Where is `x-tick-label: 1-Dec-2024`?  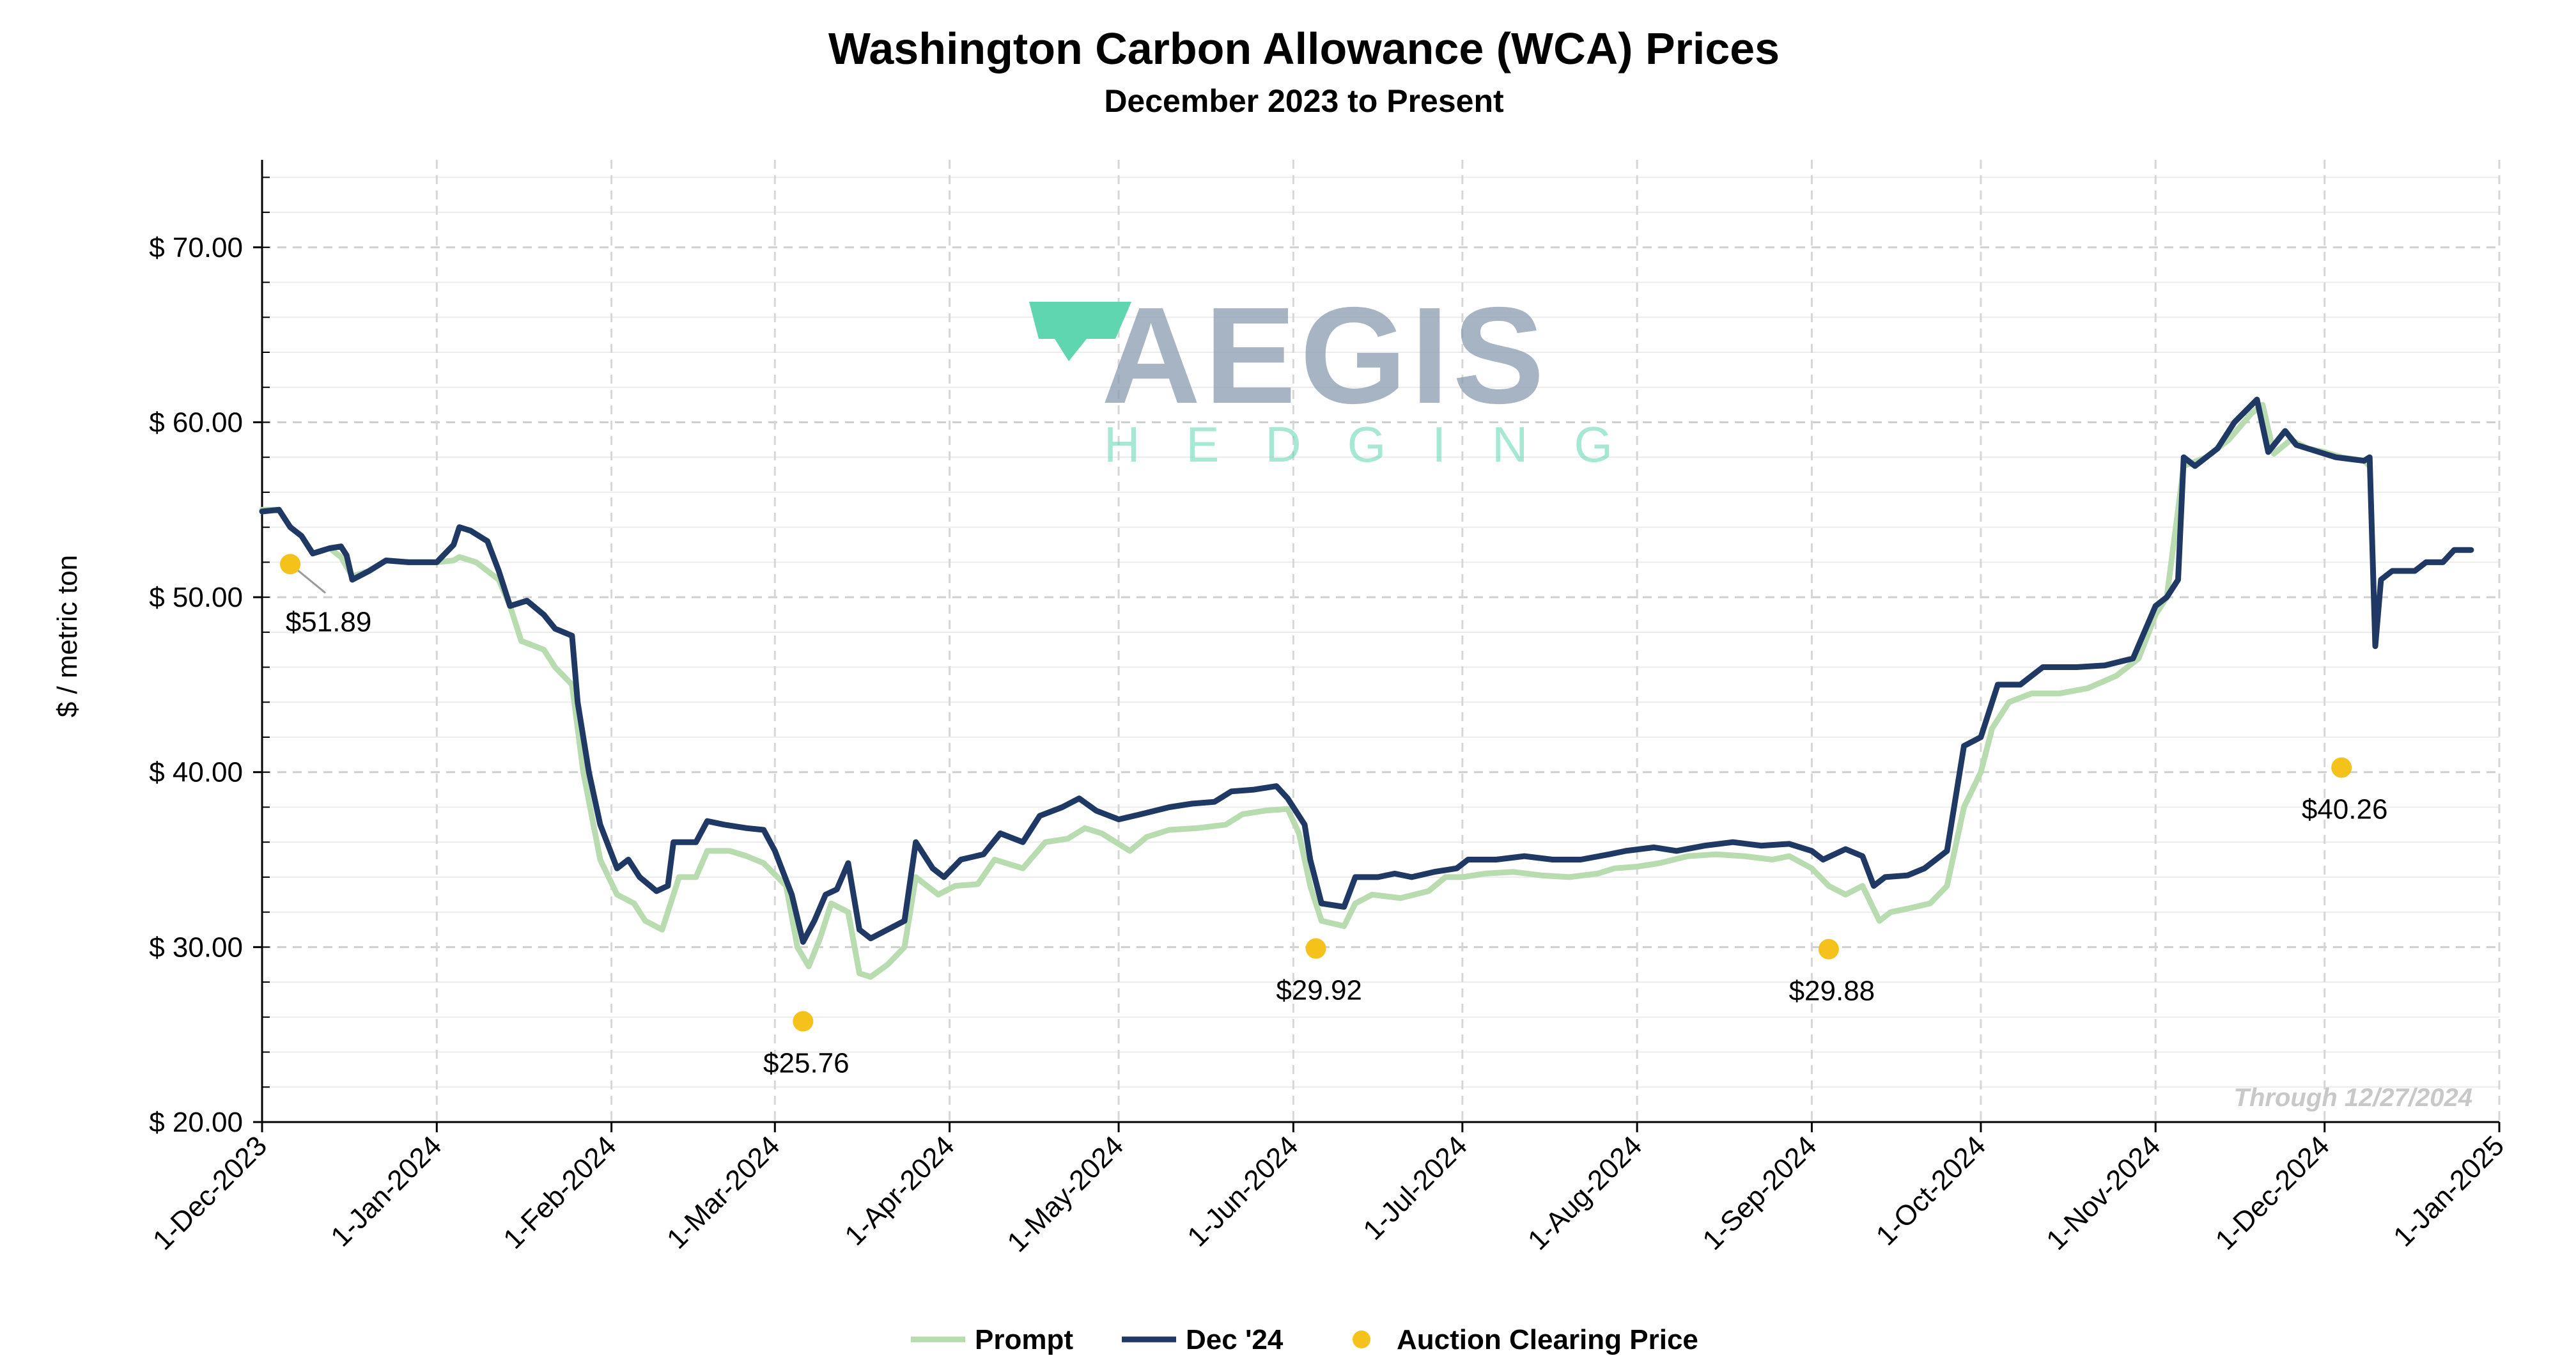 x-tick-label: 1-Dec-2024 is located at coordinates (2273, 1193).